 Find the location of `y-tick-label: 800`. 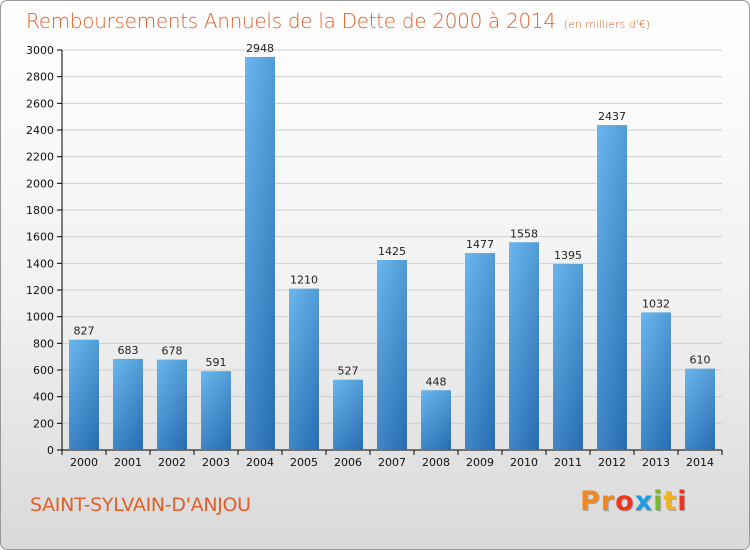

y-tick-label: 800 is located at coordinates (43, 343).